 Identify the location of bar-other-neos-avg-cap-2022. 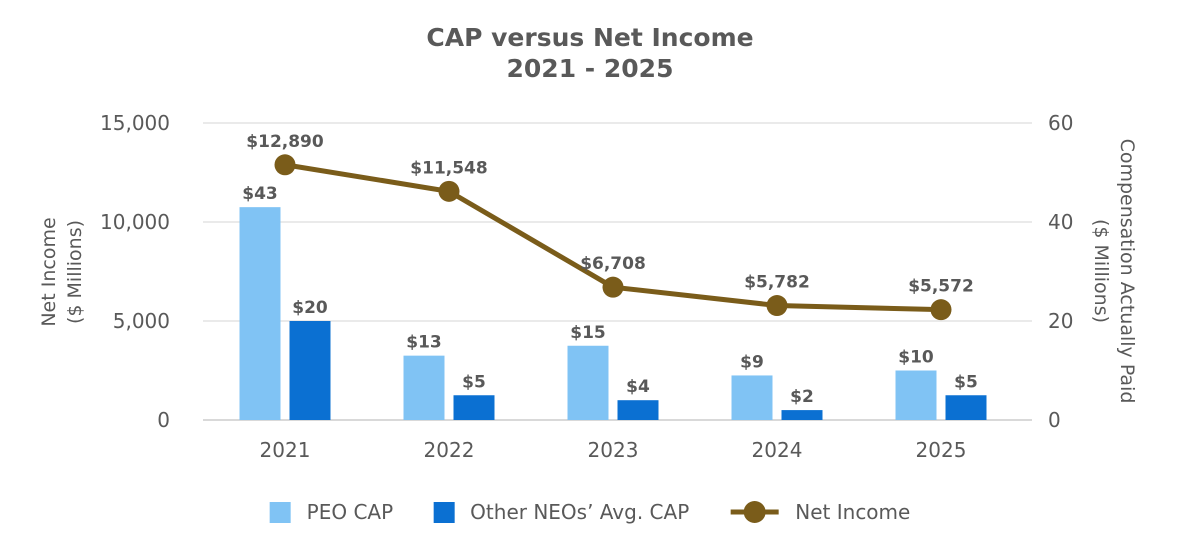
(474, 407).